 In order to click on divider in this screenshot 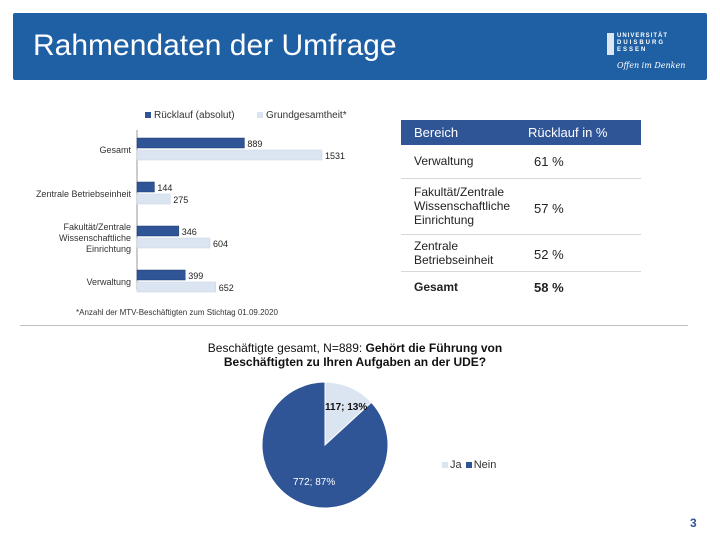, I will do `click(354, 325)`.